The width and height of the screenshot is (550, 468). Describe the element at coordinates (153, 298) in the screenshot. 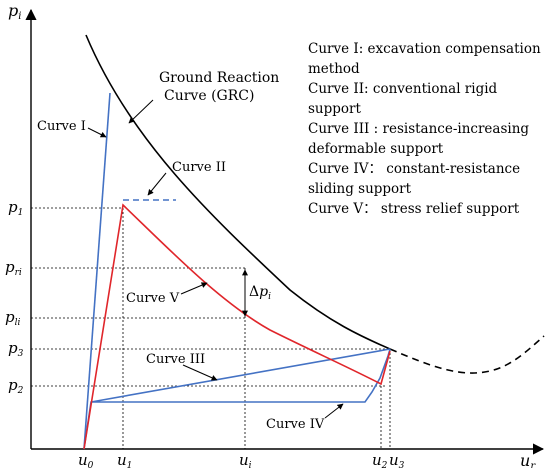

I see `curve-5-label: Curve V` at that location.